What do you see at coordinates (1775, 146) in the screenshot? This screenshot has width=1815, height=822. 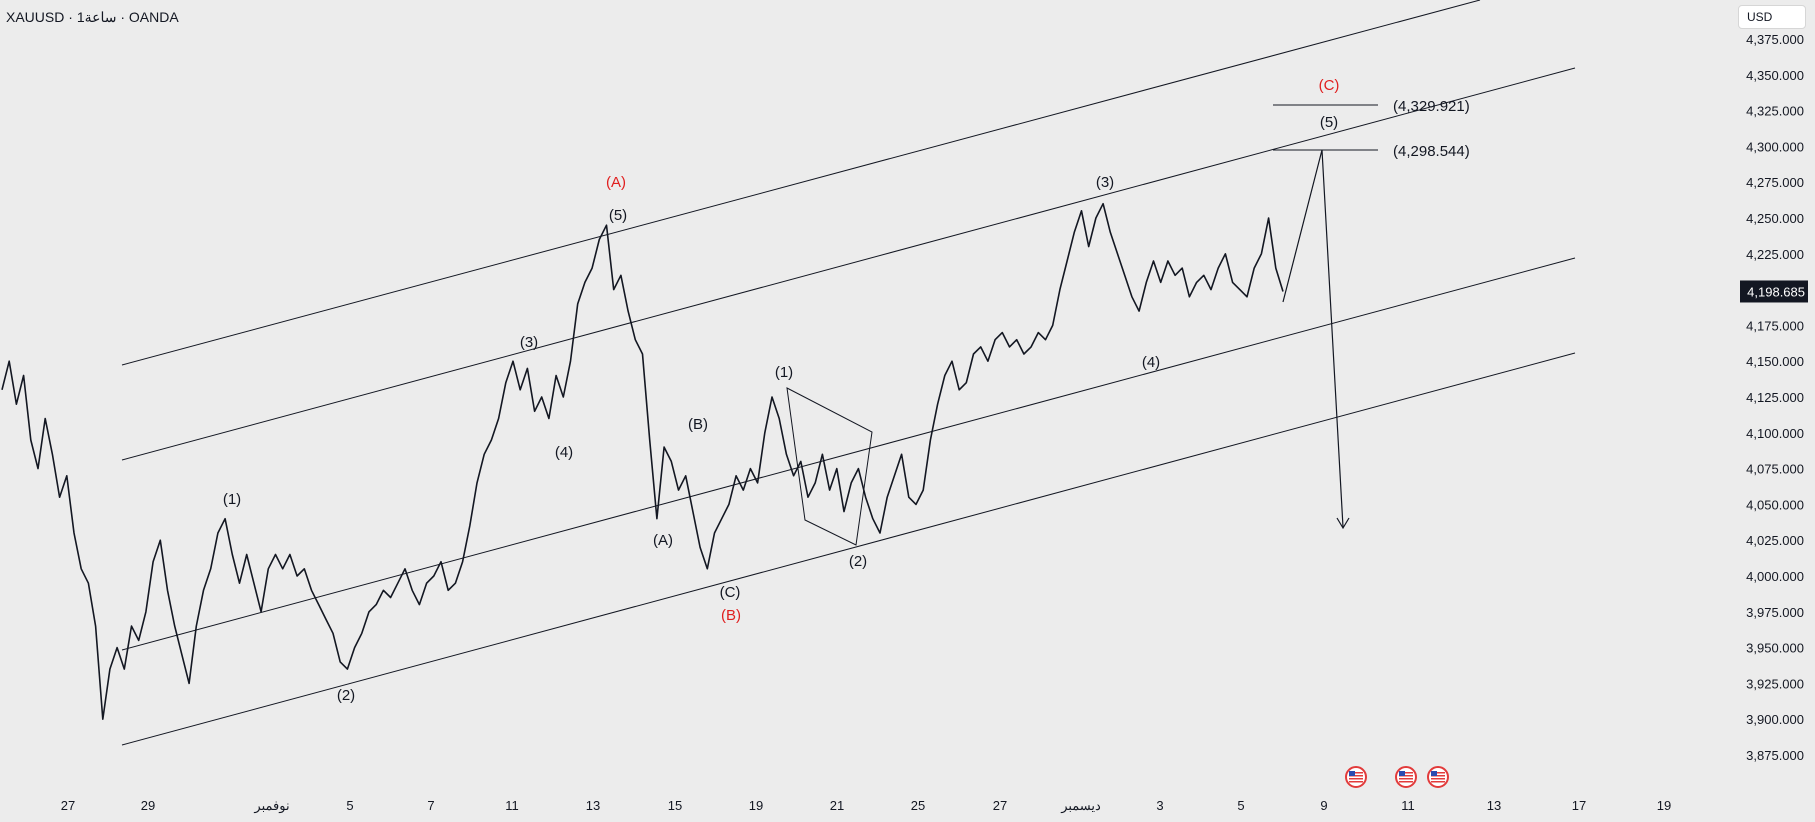 I see `y-tick-label: 4,300.000` at bounding box center [1775, 146].